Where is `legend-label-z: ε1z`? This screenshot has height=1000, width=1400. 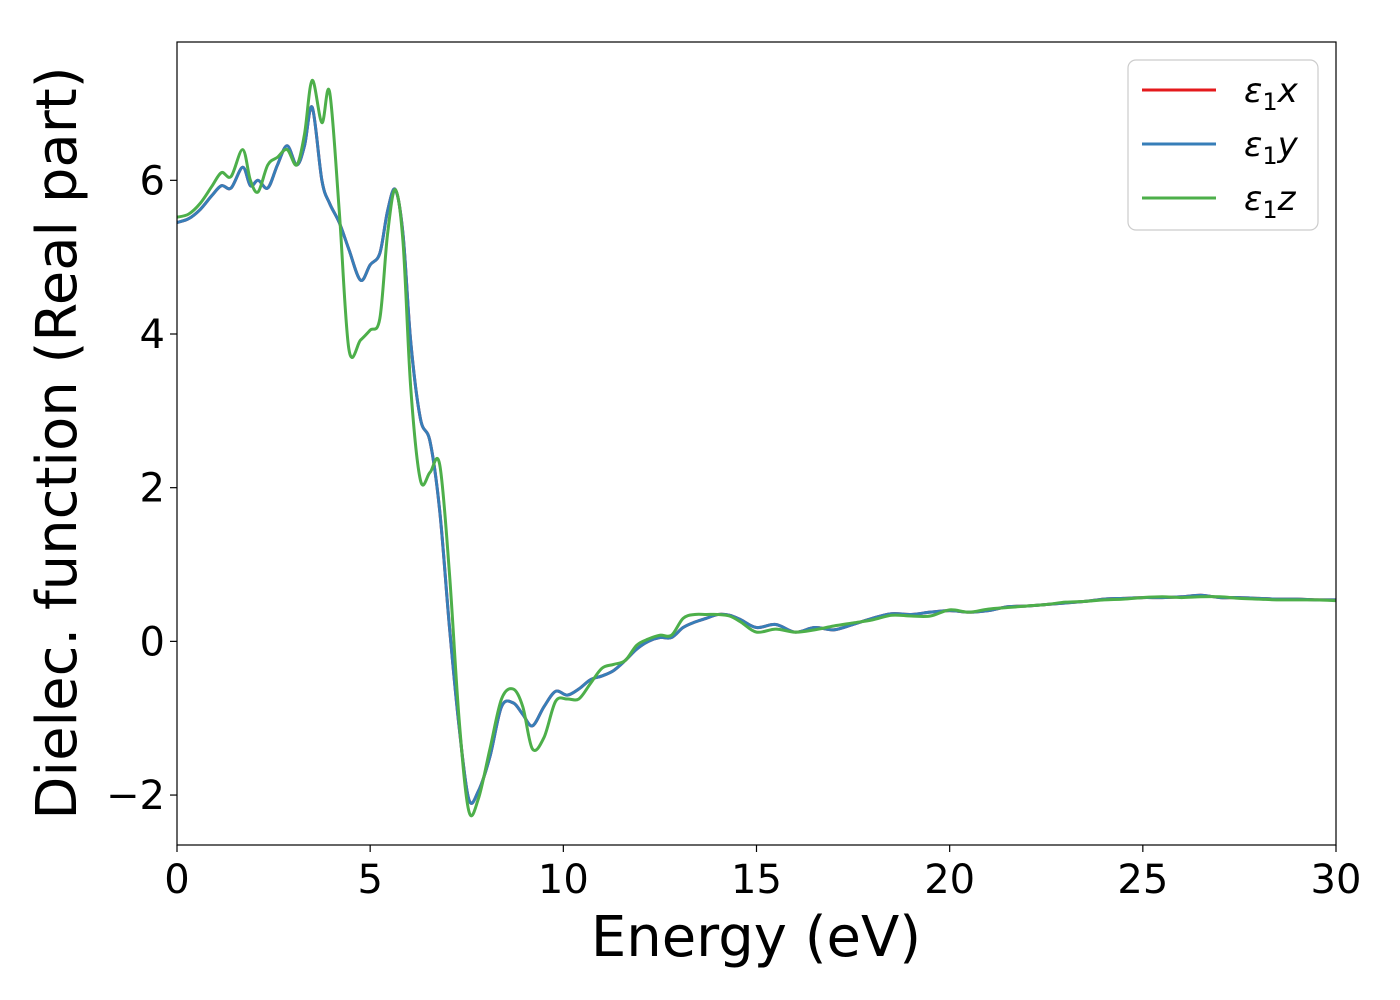
legend-label-z: ε1z is located at coordinates (1270, 201).